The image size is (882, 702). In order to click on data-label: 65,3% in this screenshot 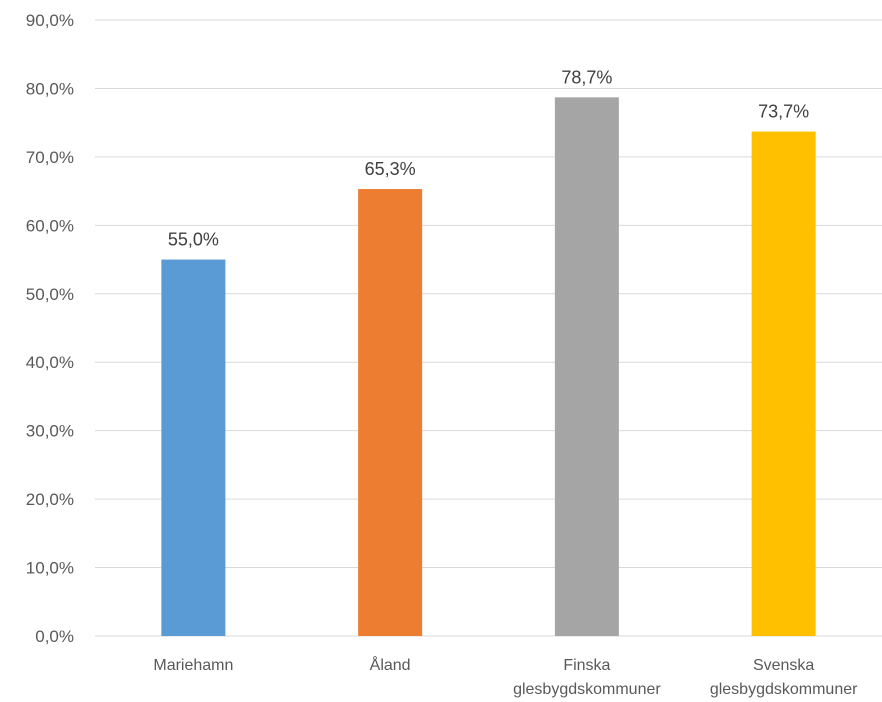, I will do `click(390, 169)`.